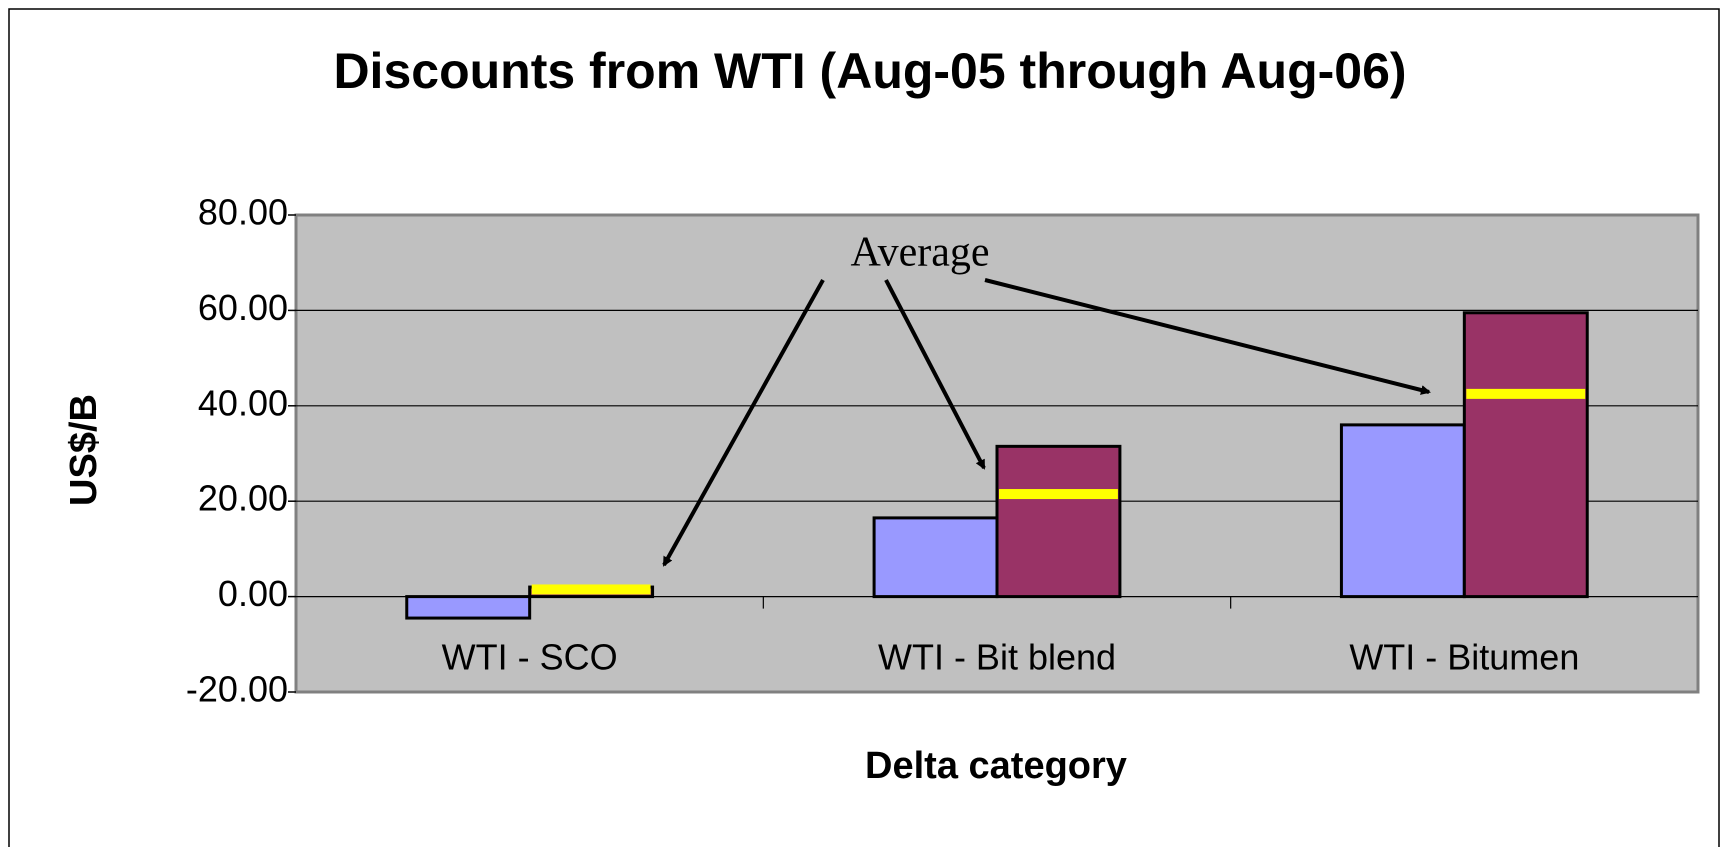 The height and width of the screenshot is (847, 1720). Describe the element at coordinates (1464, 657) in the screenshot. I see `x-tick-label: WTI - Bitumen` at that location.